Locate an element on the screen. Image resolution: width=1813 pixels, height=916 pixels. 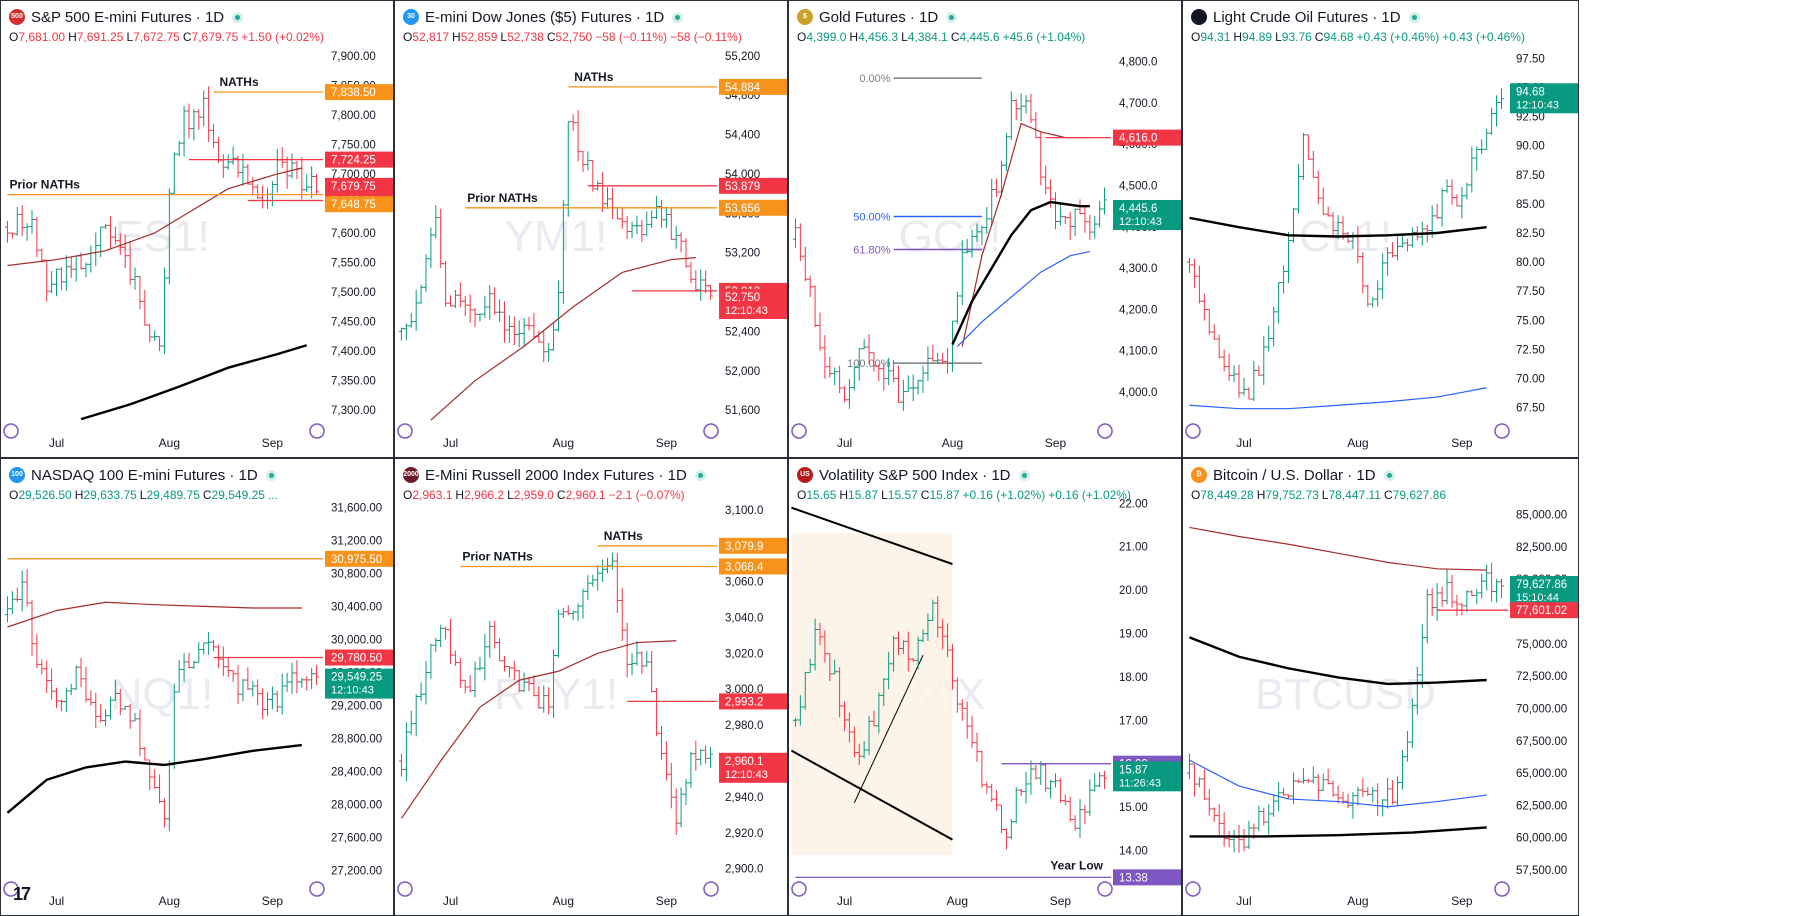
blue-ma-line is located at coordinates (1023, 298).